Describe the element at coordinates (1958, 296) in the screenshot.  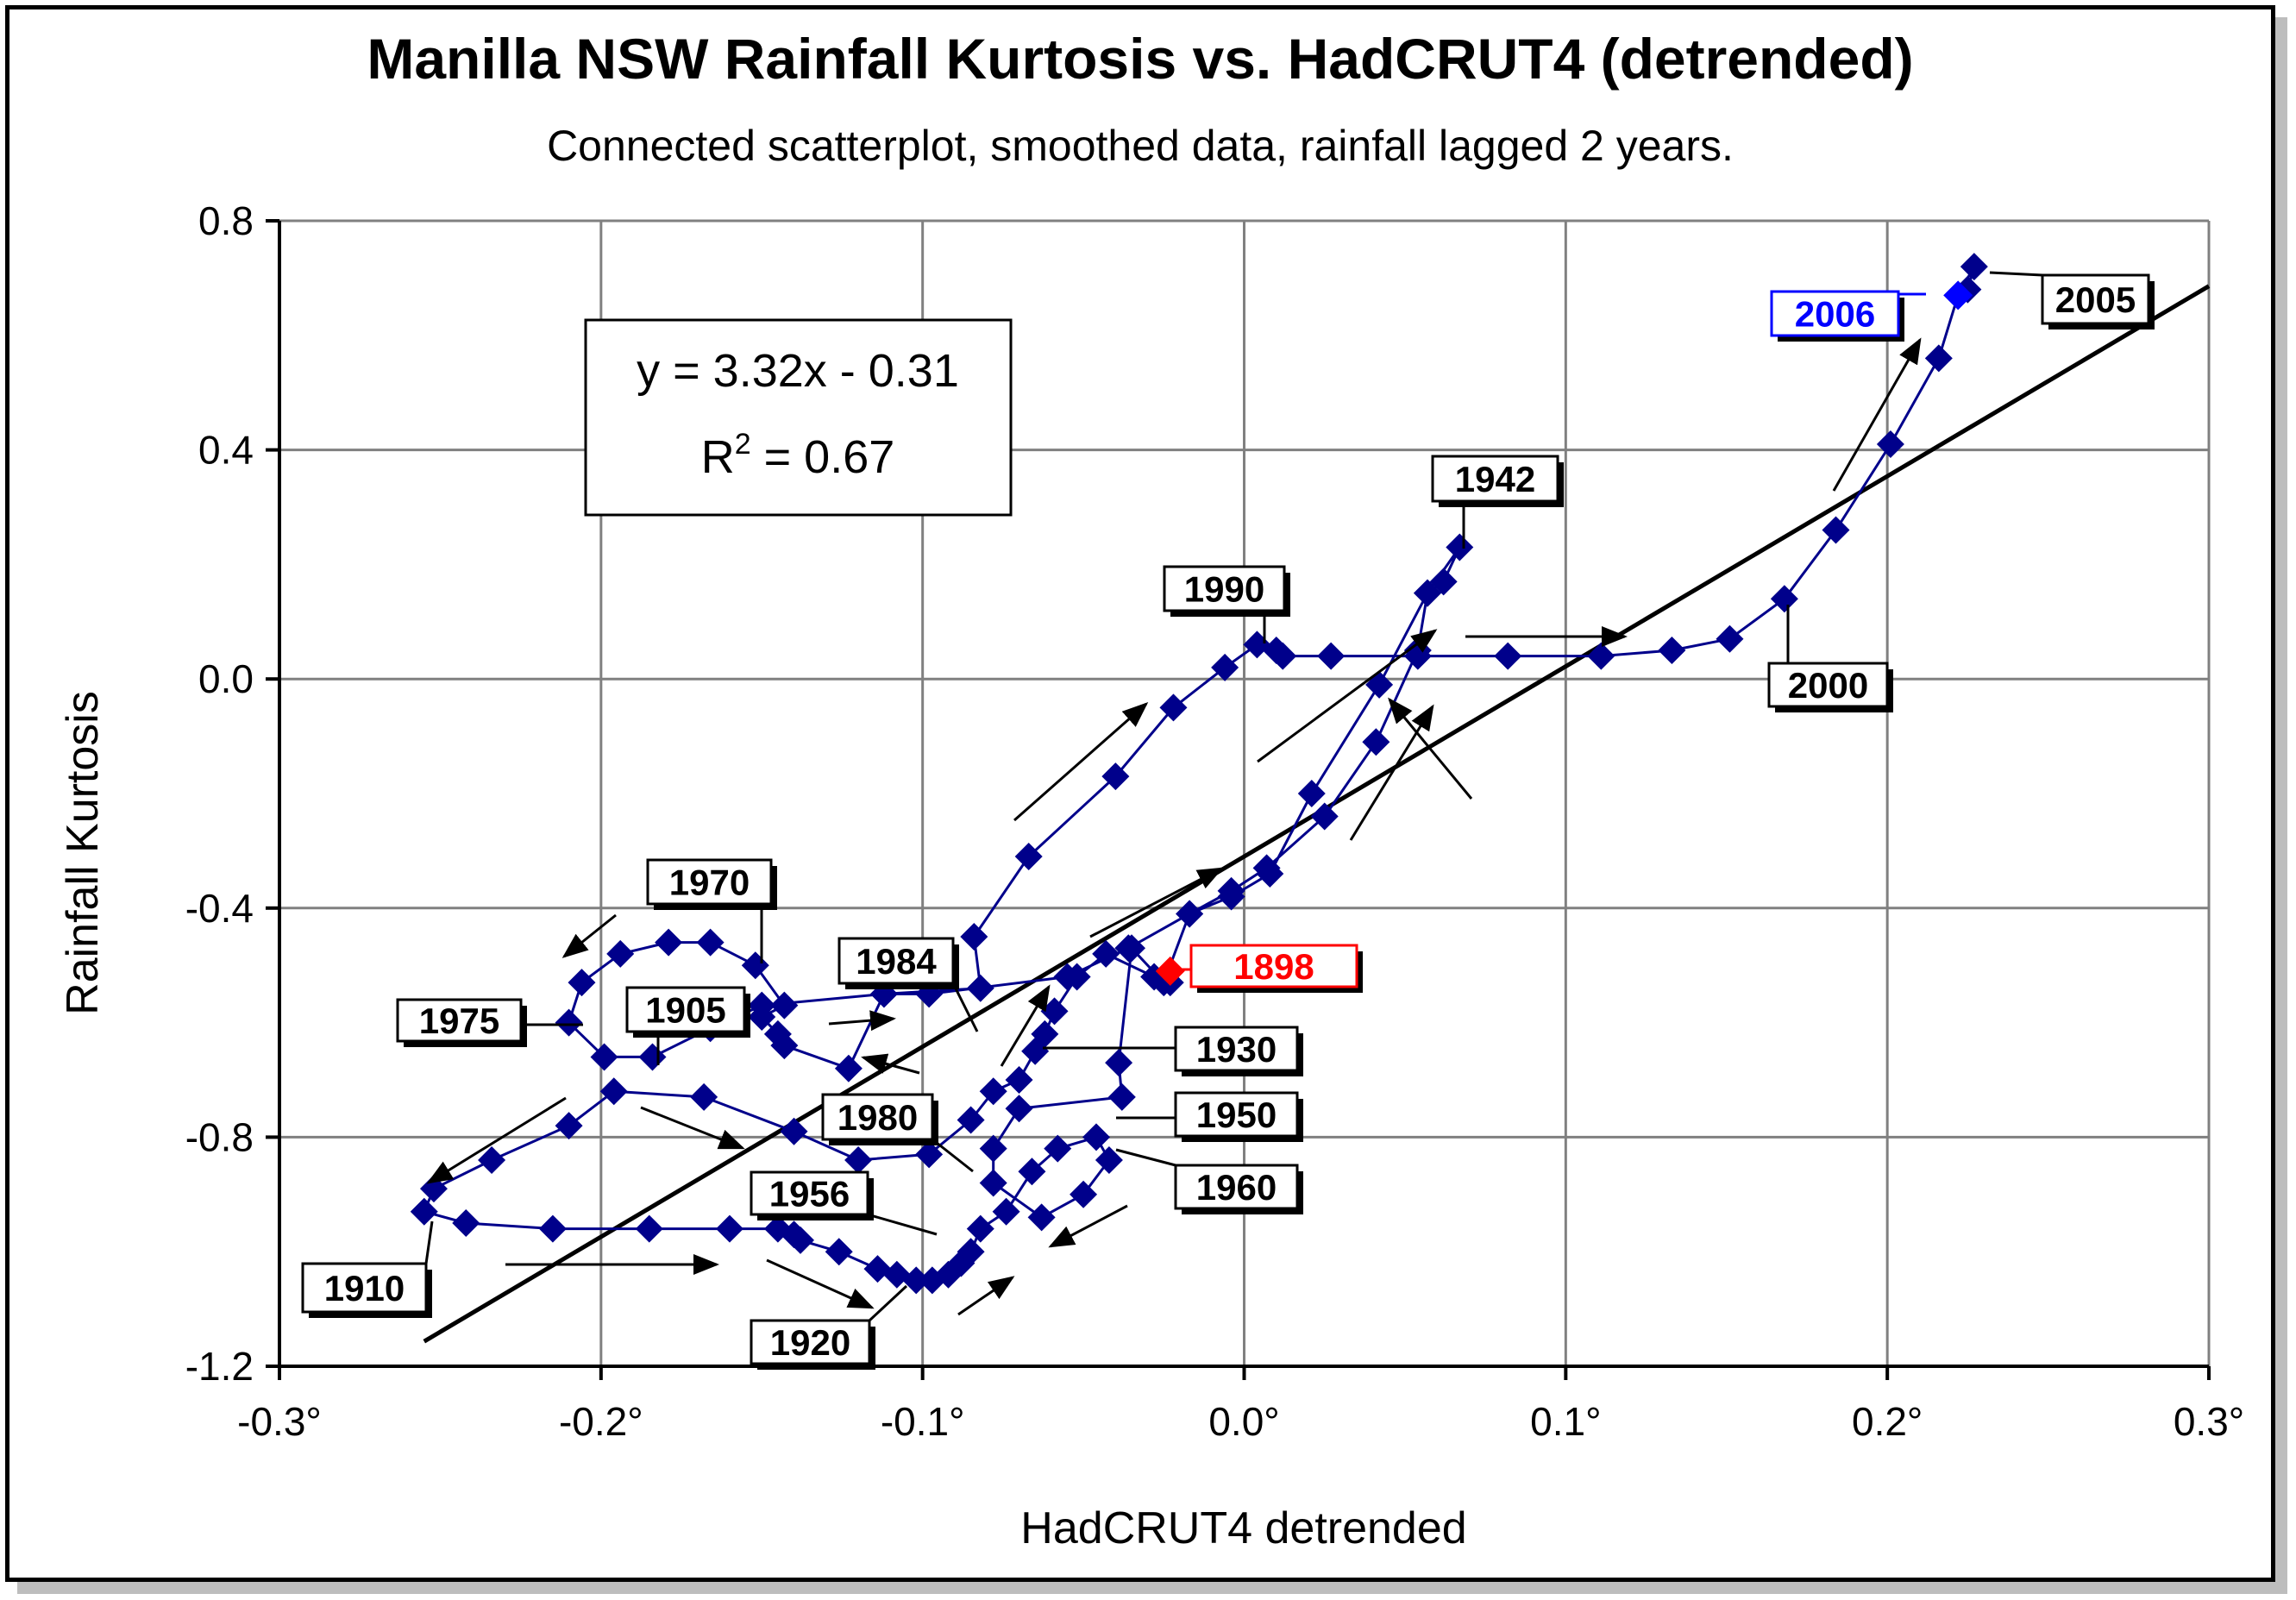
I see `highlight-point` at that location.